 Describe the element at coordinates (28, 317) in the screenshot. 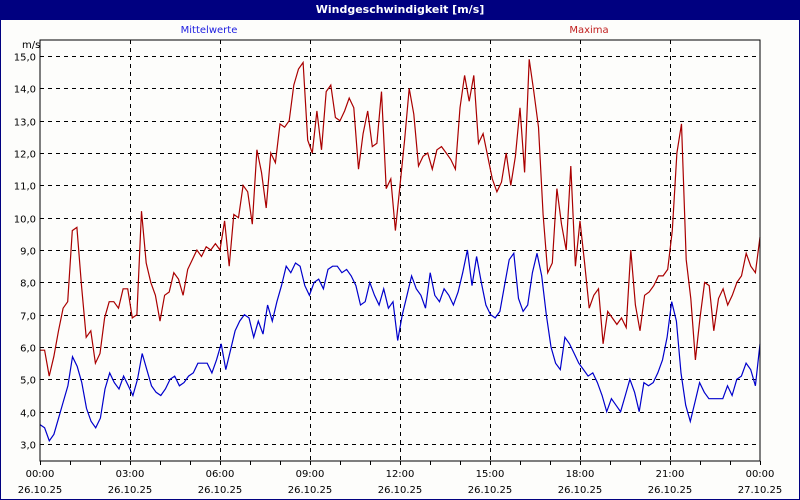

I see `y-tick-label: 7,0` at that location.